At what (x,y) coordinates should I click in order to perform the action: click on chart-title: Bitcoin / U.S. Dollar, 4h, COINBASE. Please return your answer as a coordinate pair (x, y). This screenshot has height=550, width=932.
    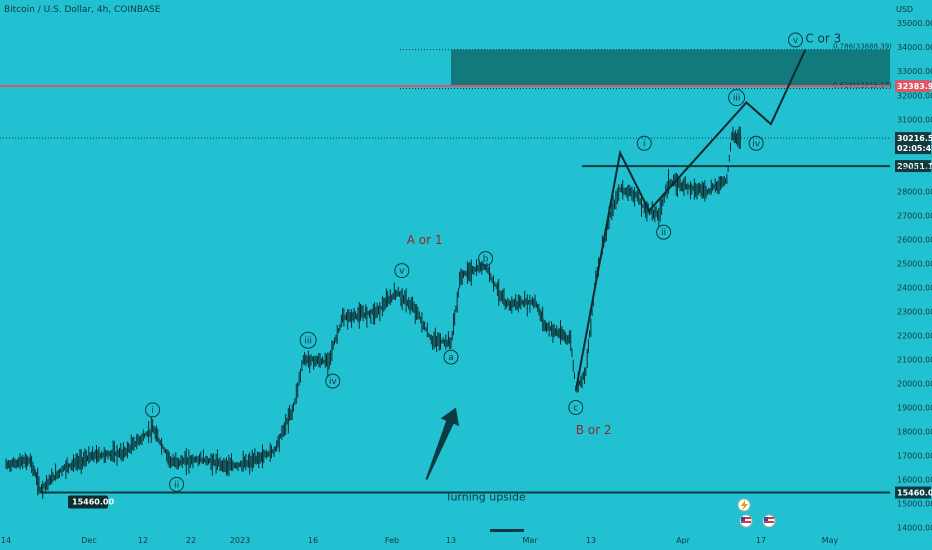
    Looking at the image, I should click on (82, 10).